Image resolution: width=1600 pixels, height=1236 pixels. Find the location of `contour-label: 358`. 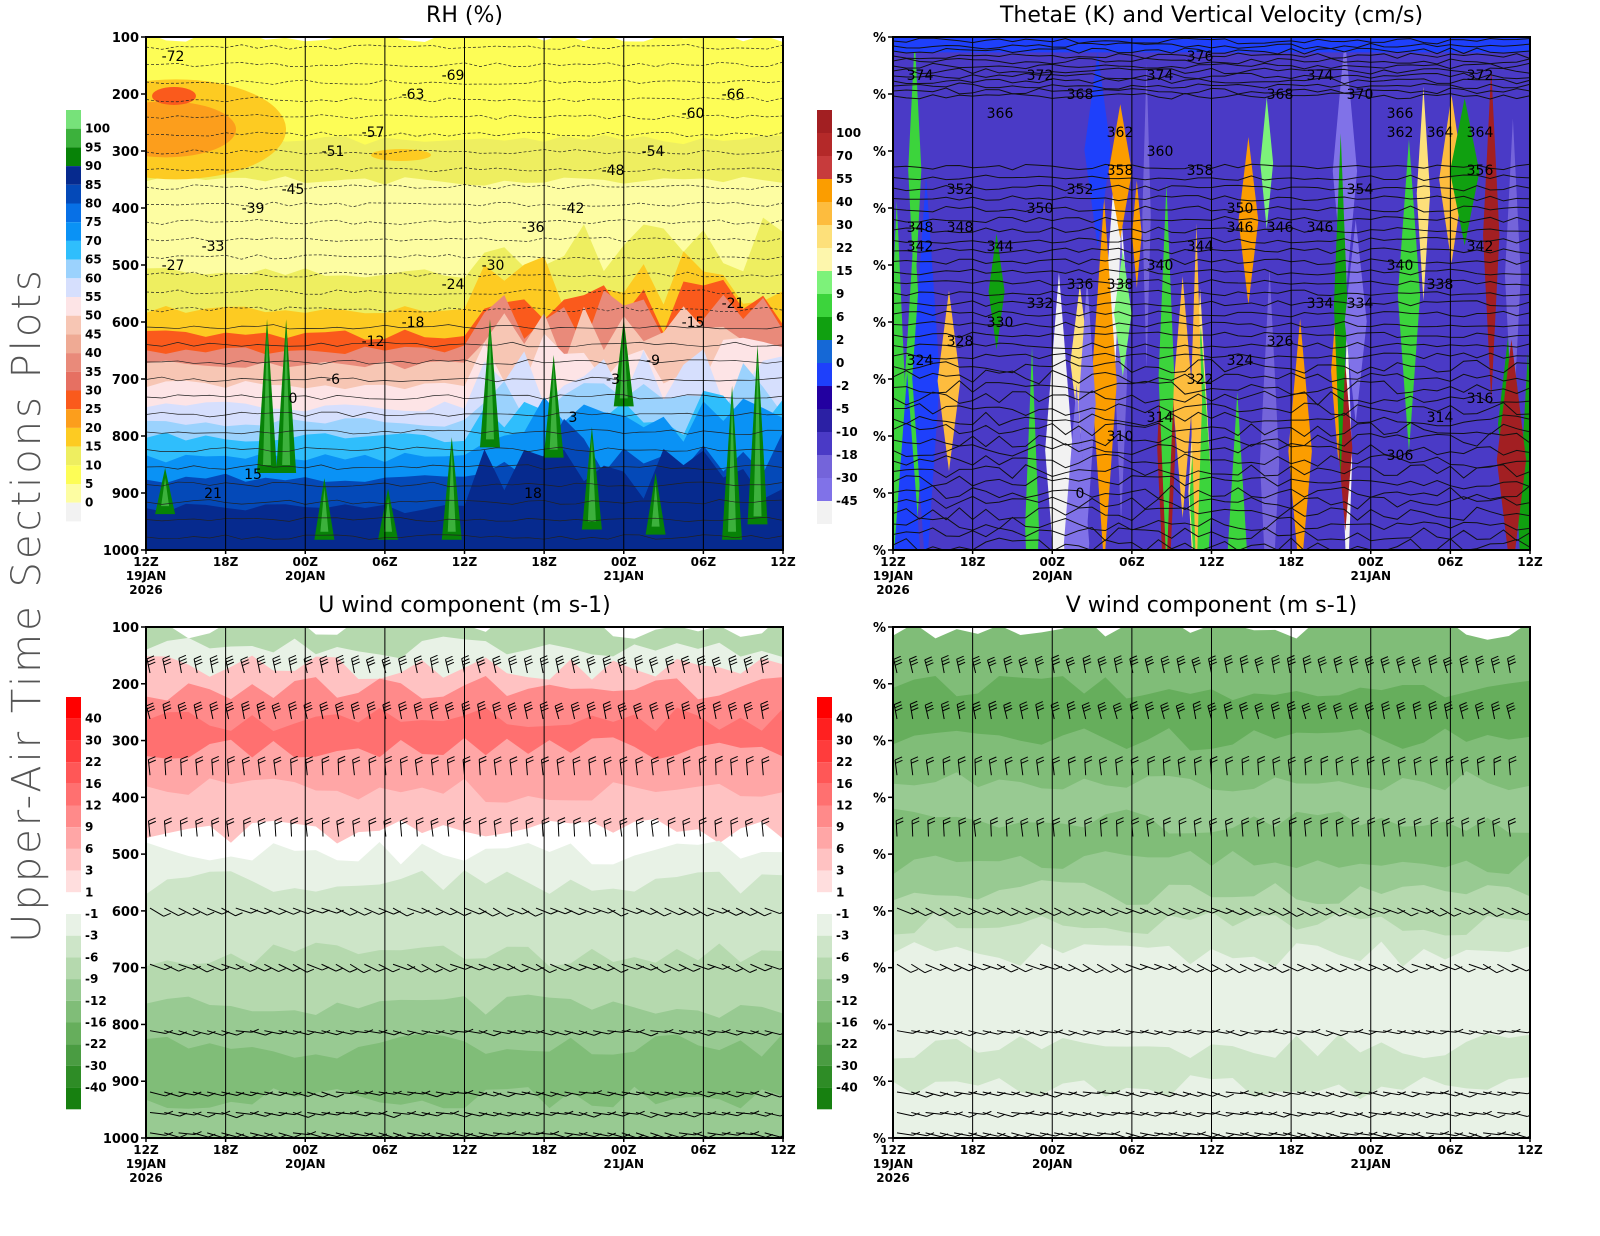

contour-label: 358 is located at coordinates (1120, 171).